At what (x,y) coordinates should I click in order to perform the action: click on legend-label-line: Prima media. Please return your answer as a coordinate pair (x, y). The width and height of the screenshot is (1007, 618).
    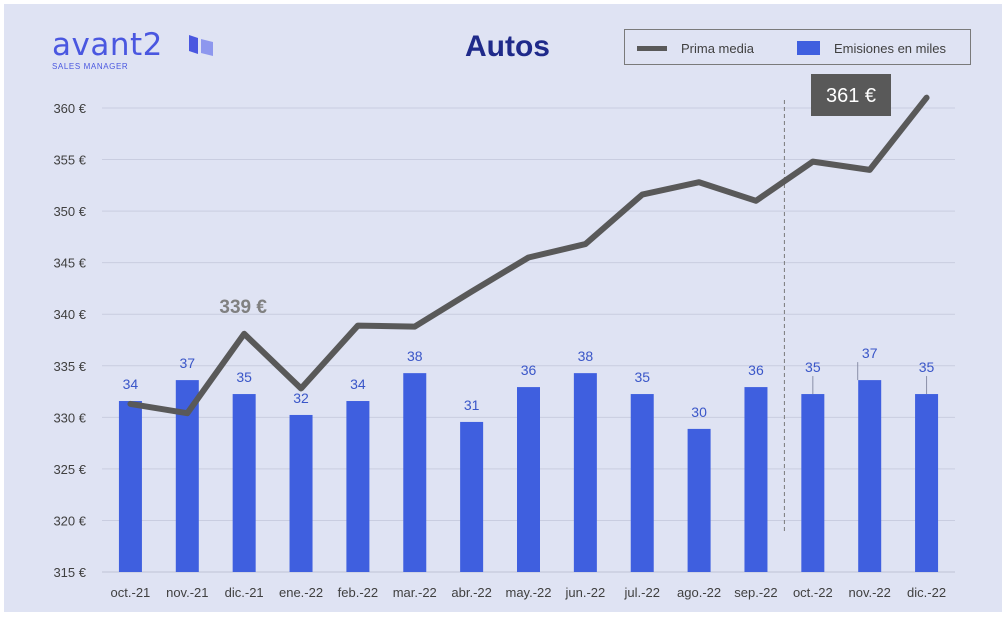
    Looking at the image, I should click on (717, 48).